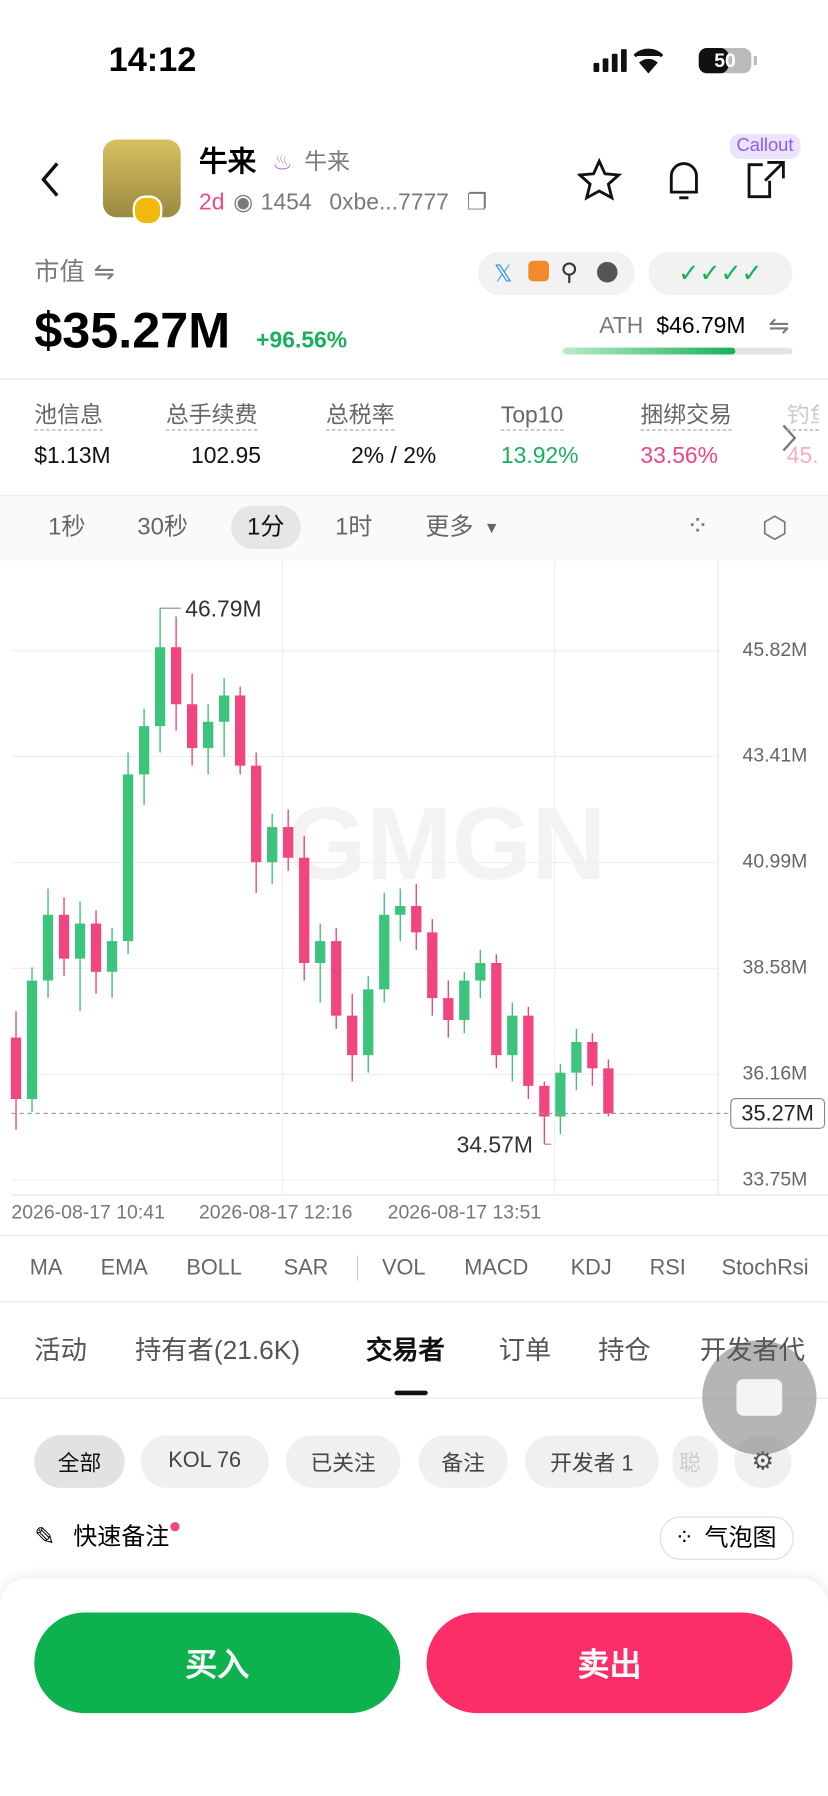  What do you see at coordinates (695, 1461) in the screenshot?
I see `filter-chip: 聪` at bounding box center [695, 1461].